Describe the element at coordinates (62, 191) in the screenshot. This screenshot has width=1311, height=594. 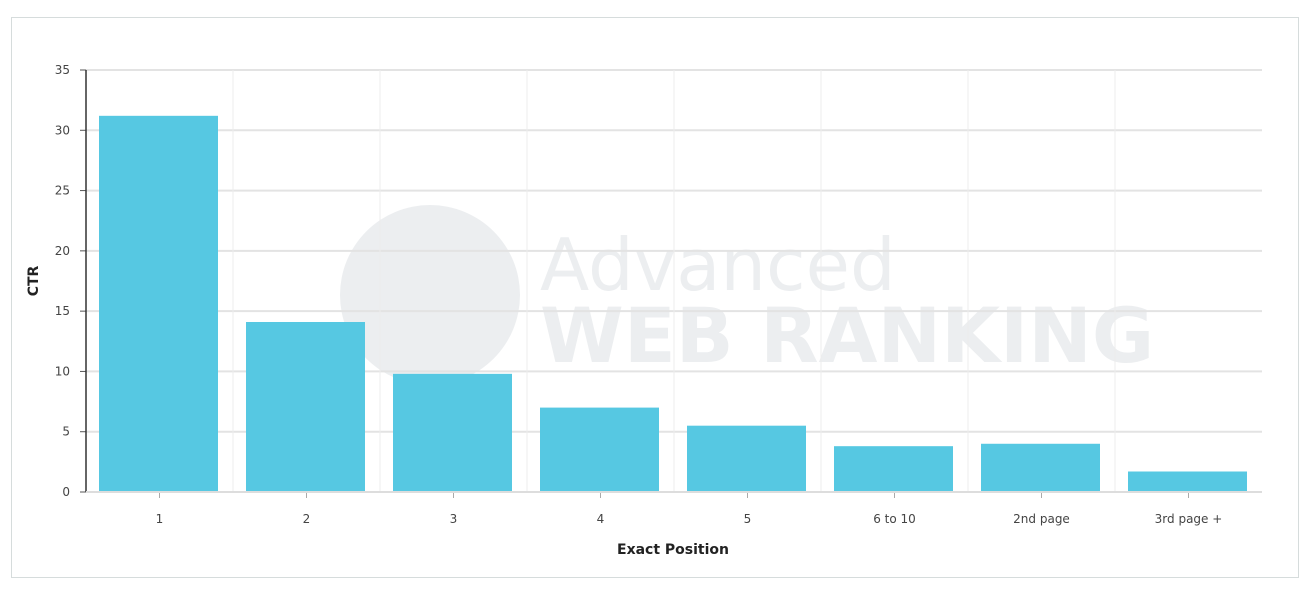
I see `y-tick-label: 25` at that location.